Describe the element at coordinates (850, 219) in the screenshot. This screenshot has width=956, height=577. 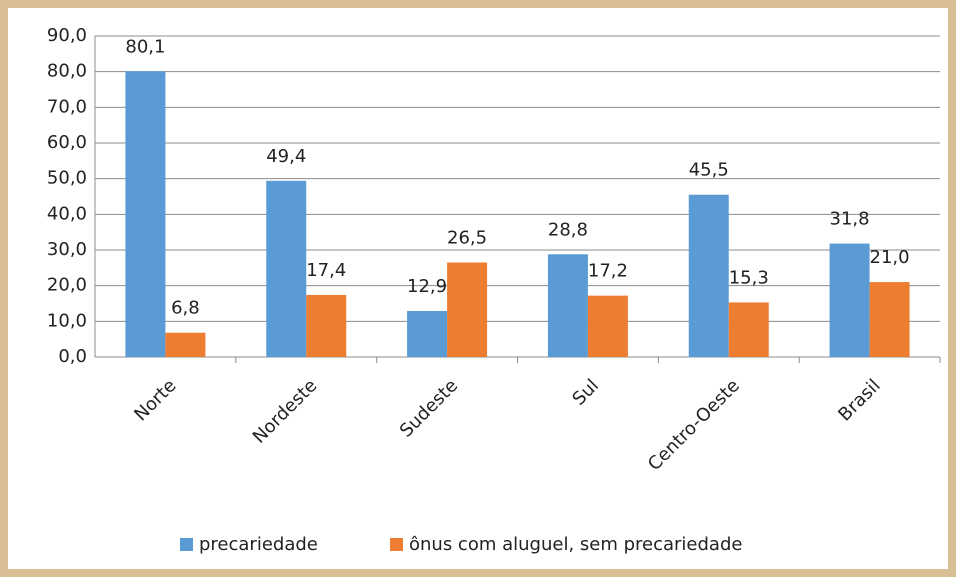
I see `value-label: 31,8` at that location.